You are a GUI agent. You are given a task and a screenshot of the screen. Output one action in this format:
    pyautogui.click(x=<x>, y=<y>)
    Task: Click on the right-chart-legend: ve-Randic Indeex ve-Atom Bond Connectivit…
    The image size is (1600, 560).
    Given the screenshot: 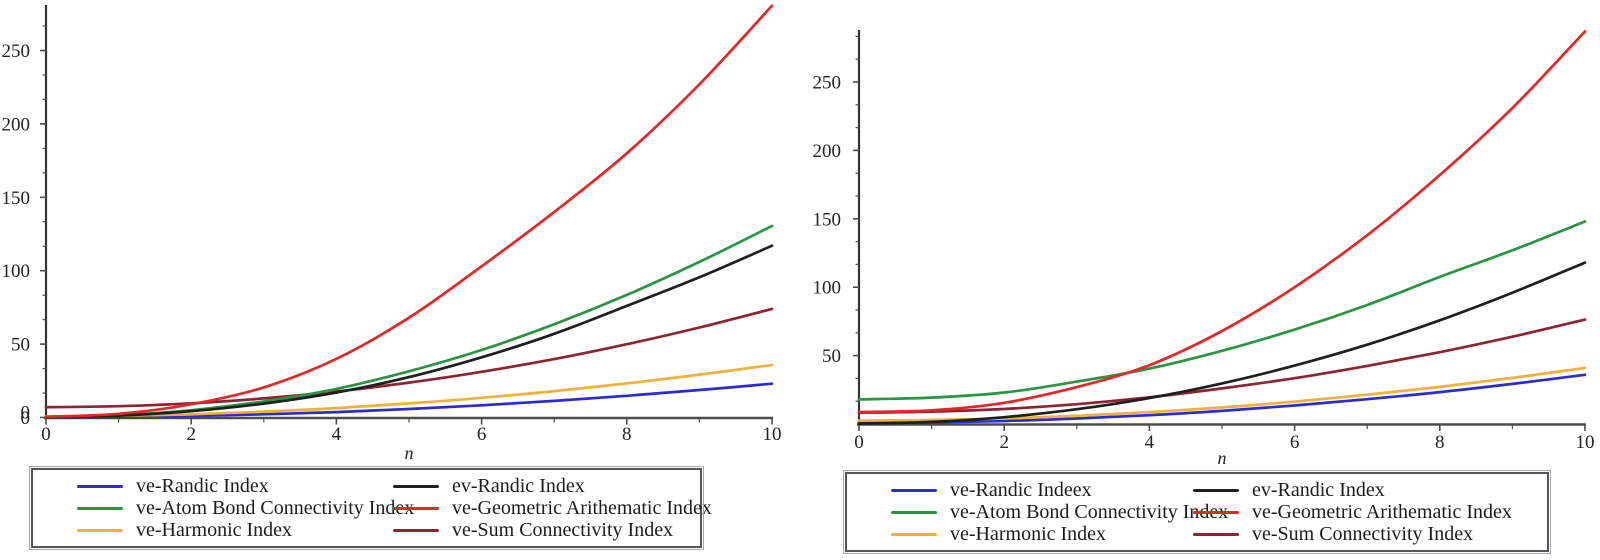 What is the action you would take?
    pyautogui.click(x=1197, y=512)
    